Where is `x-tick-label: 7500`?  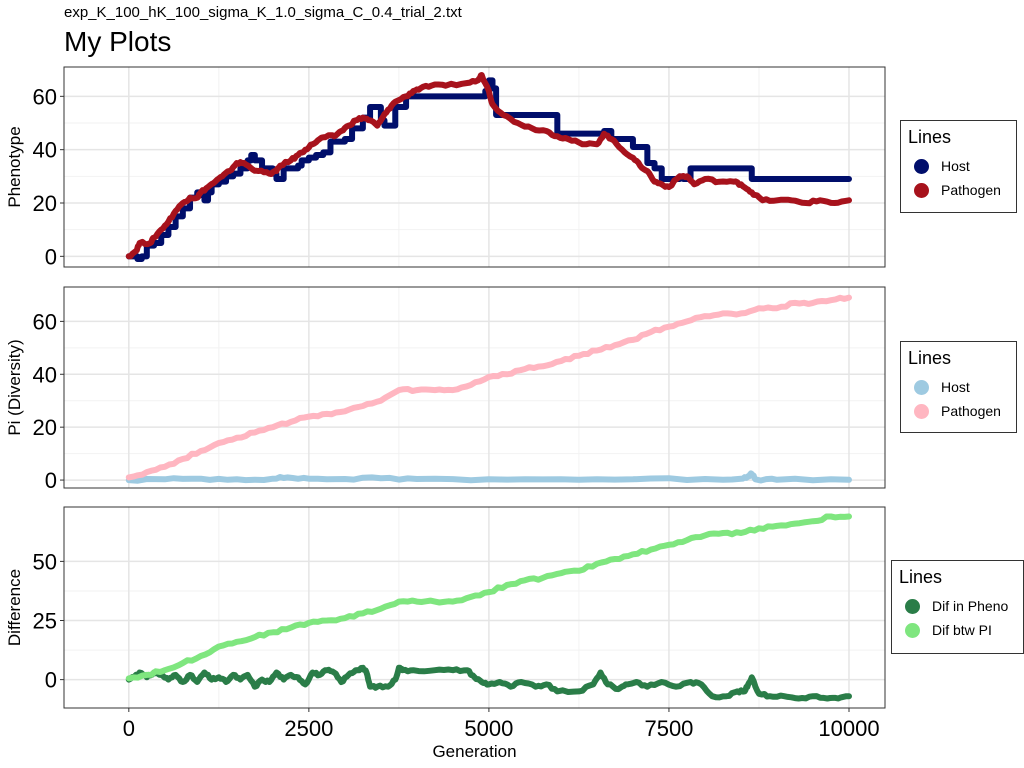 x-tick-label: 7500 is located at coordinates (668, 728).